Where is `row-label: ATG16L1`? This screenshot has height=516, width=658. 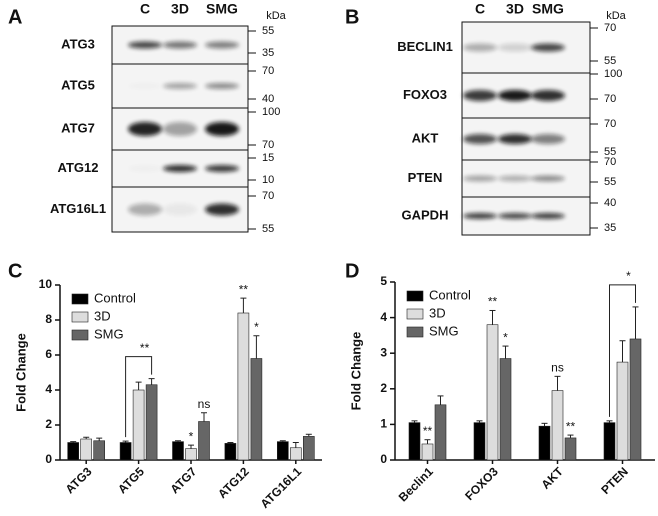
row-label: ATG16L1 is located at coordinates (78, 208).